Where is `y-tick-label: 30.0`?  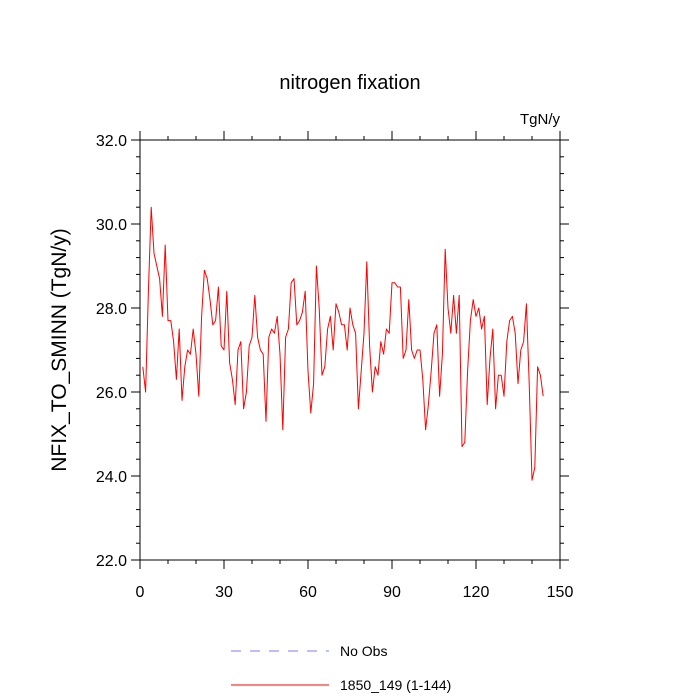 y-tick-label: 30.0 is located at coordinates (111, 225).